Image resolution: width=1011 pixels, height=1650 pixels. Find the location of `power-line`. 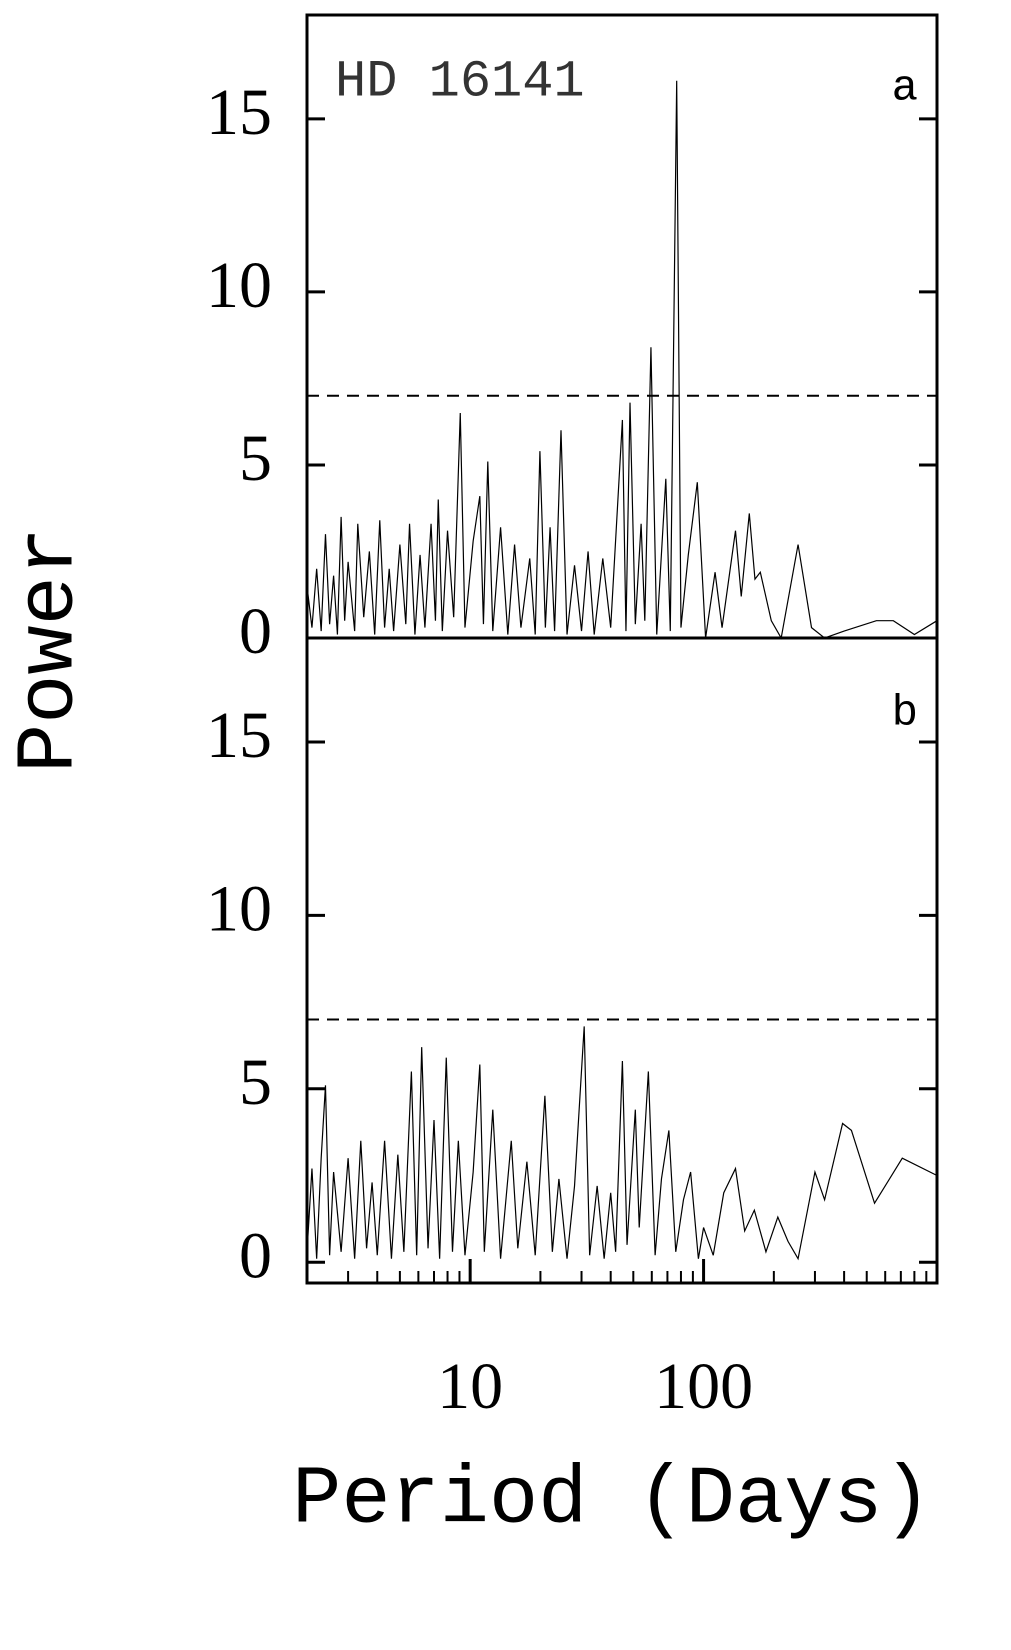

power-line is located at coordinates (622, 1143).